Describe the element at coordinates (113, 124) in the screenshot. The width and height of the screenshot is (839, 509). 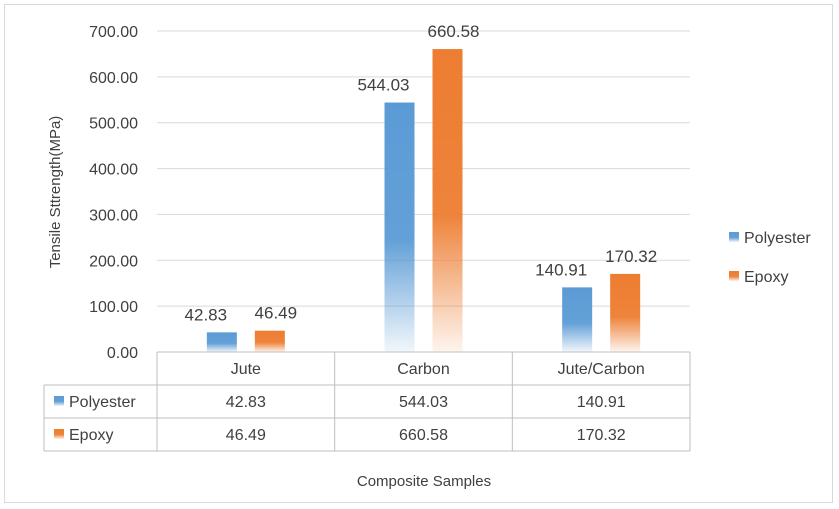
I see `y-tick-label: 500.00` at that location.